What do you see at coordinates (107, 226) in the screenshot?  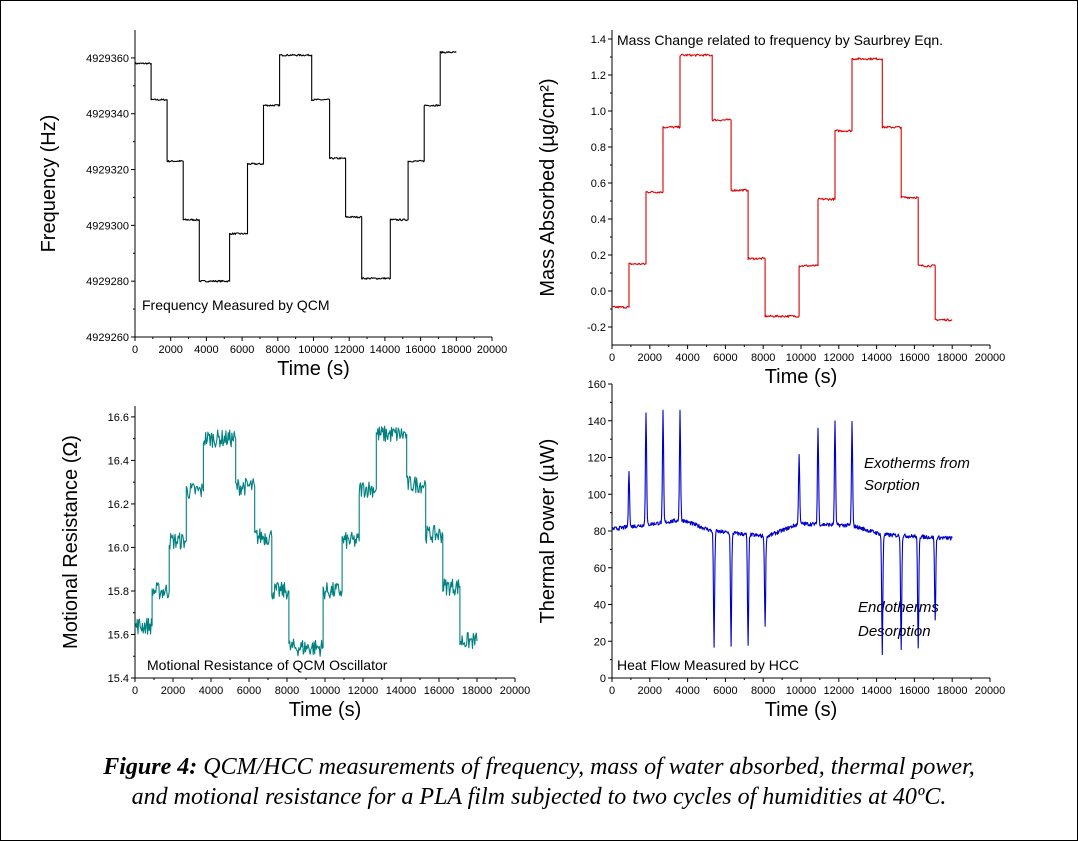 I see `frequency-y-tick-label: 4929300` at bounding box center [107, 226].